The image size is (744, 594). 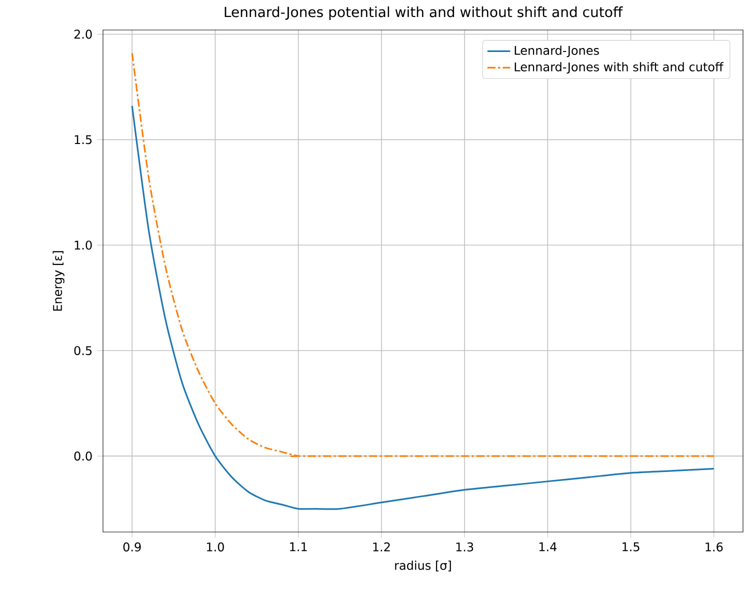 I want to click on x-tick-label: 1.4, so click(x=548, y=547).